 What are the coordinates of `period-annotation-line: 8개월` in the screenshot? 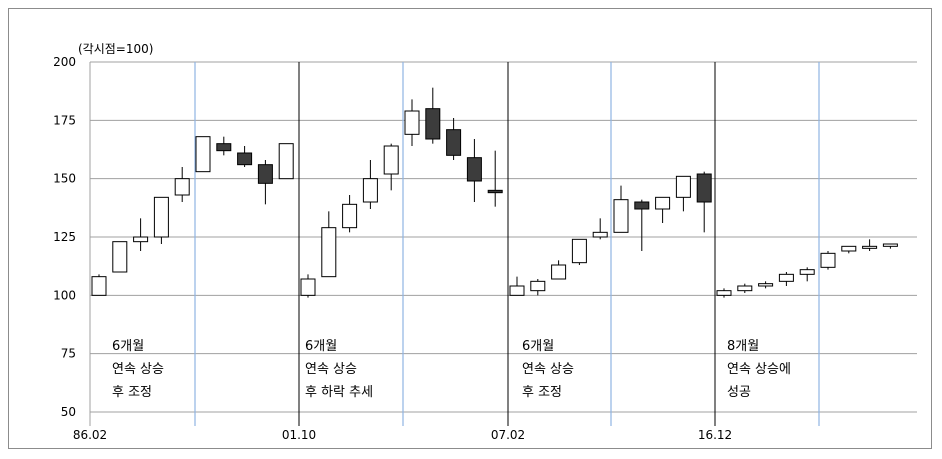 It's located at (743, 346).